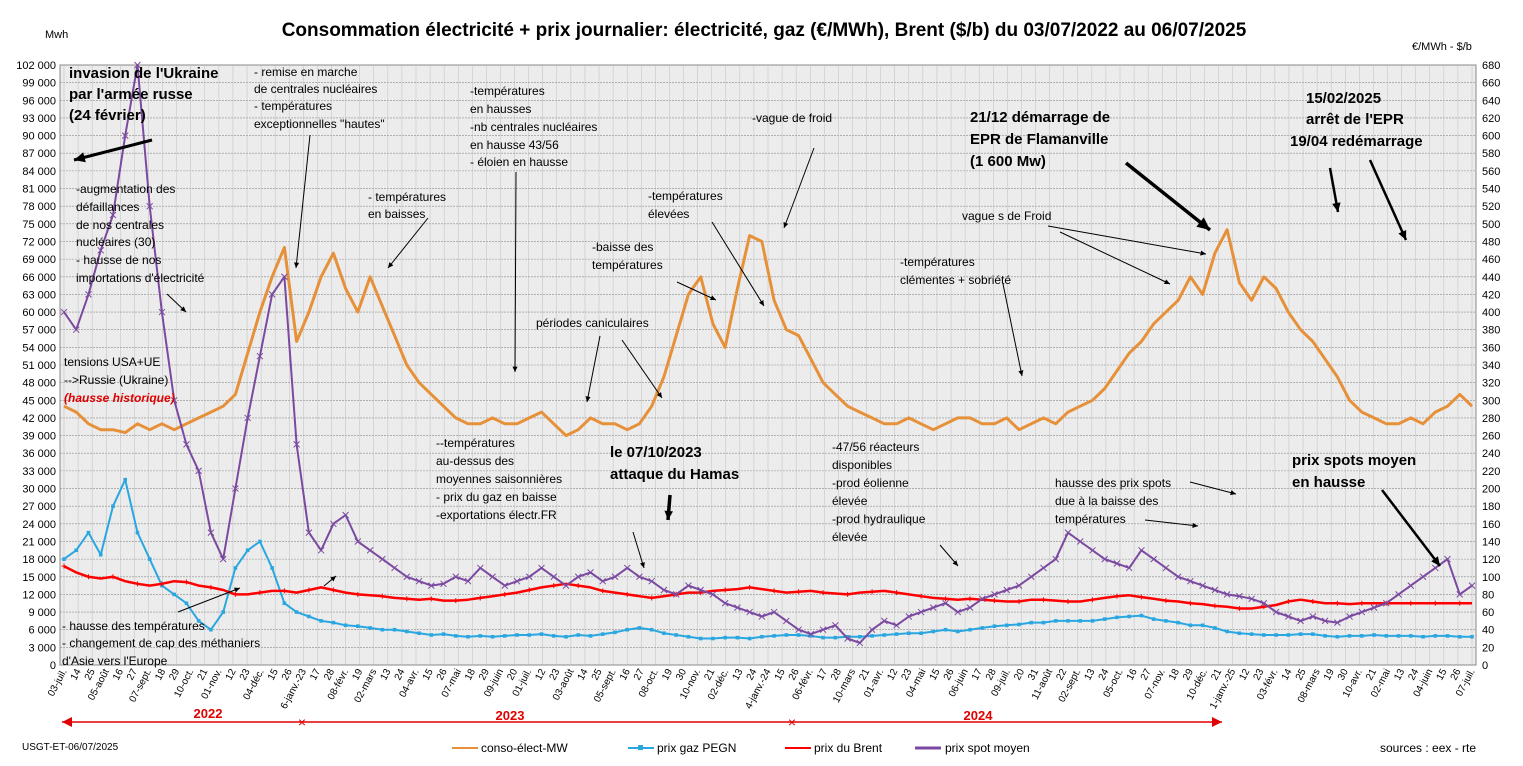 The image size is (1523, 766). Describe the element at coordinates (597, 674) in the screenshot. I see `x-tick-label: 25` at that location.